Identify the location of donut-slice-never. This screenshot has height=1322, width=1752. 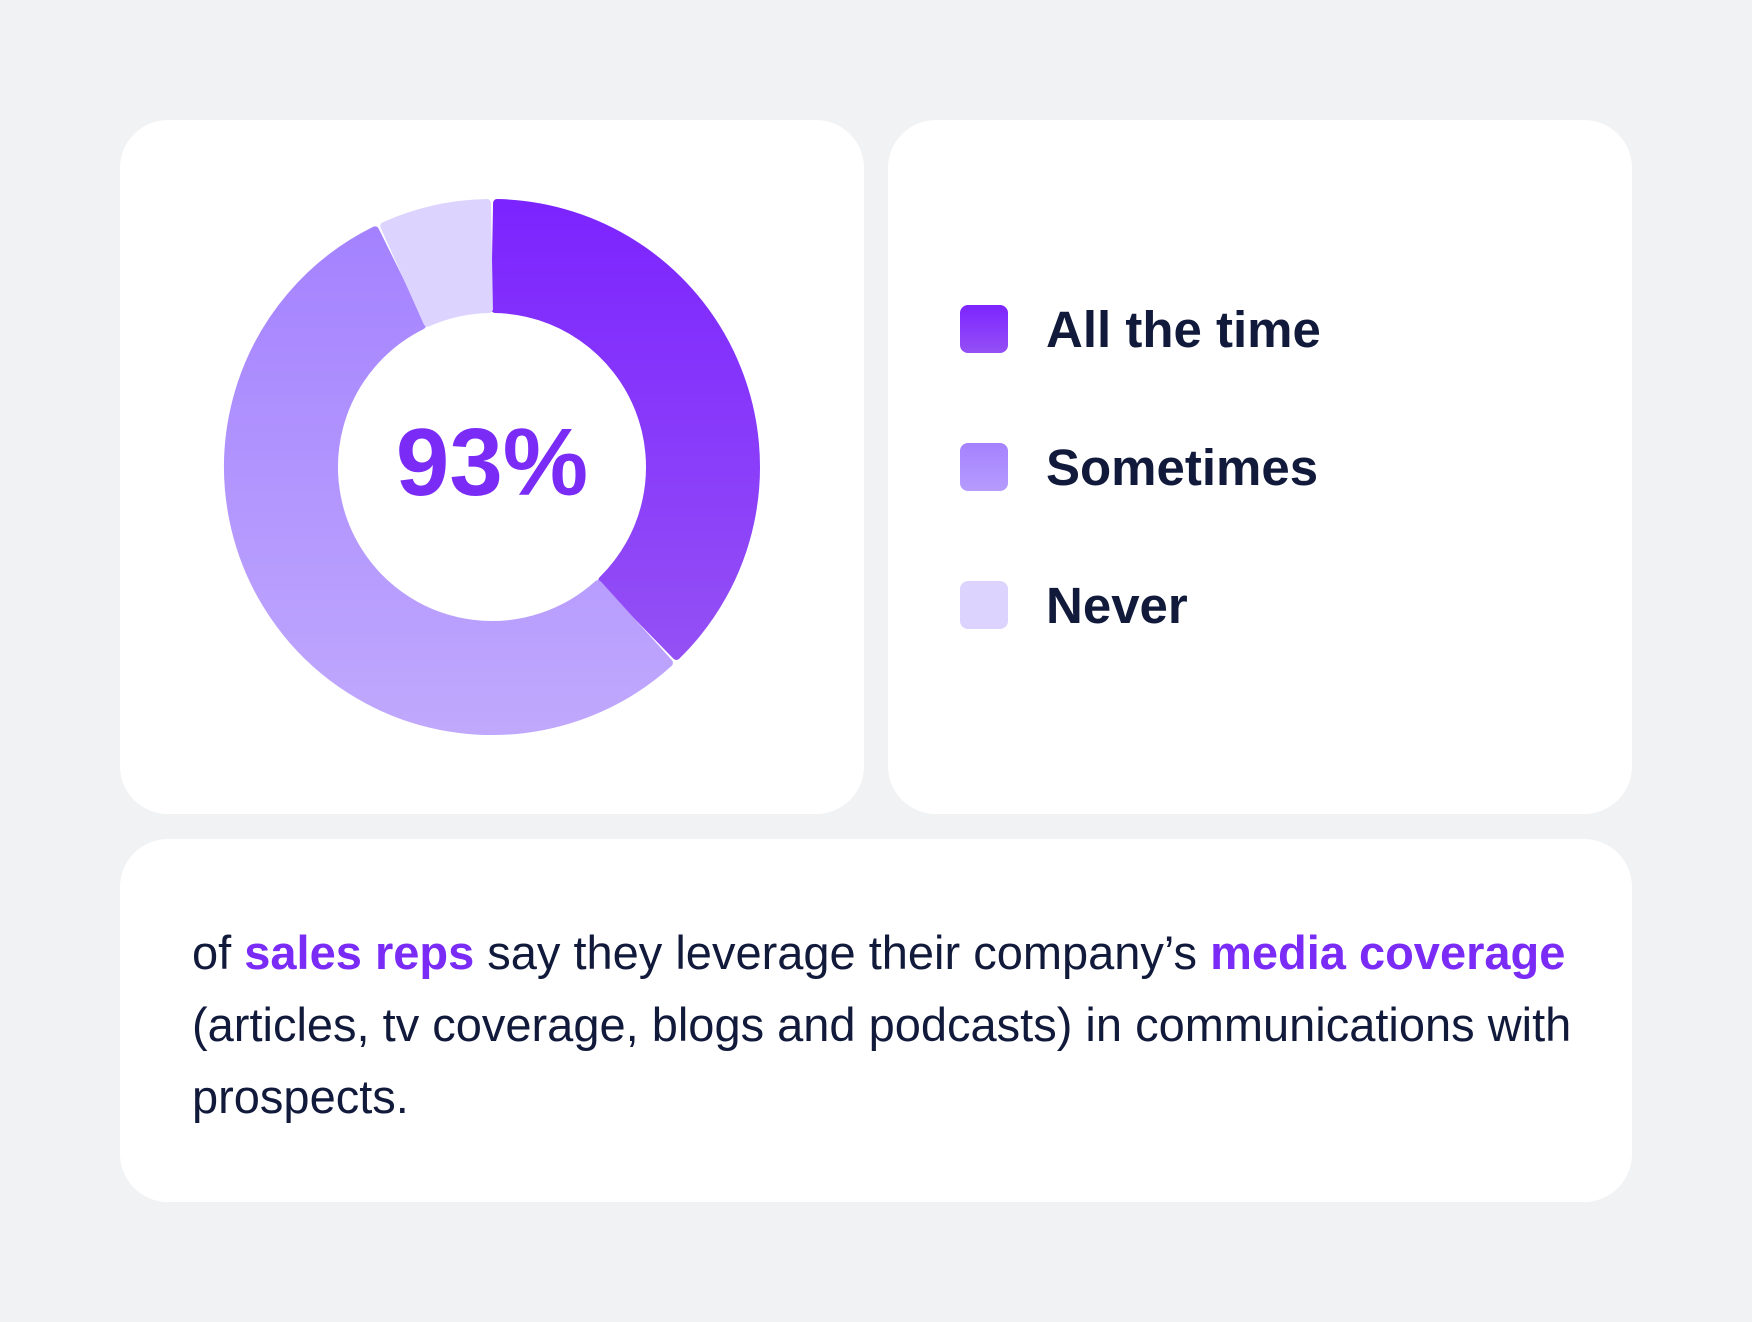
(436, 263).